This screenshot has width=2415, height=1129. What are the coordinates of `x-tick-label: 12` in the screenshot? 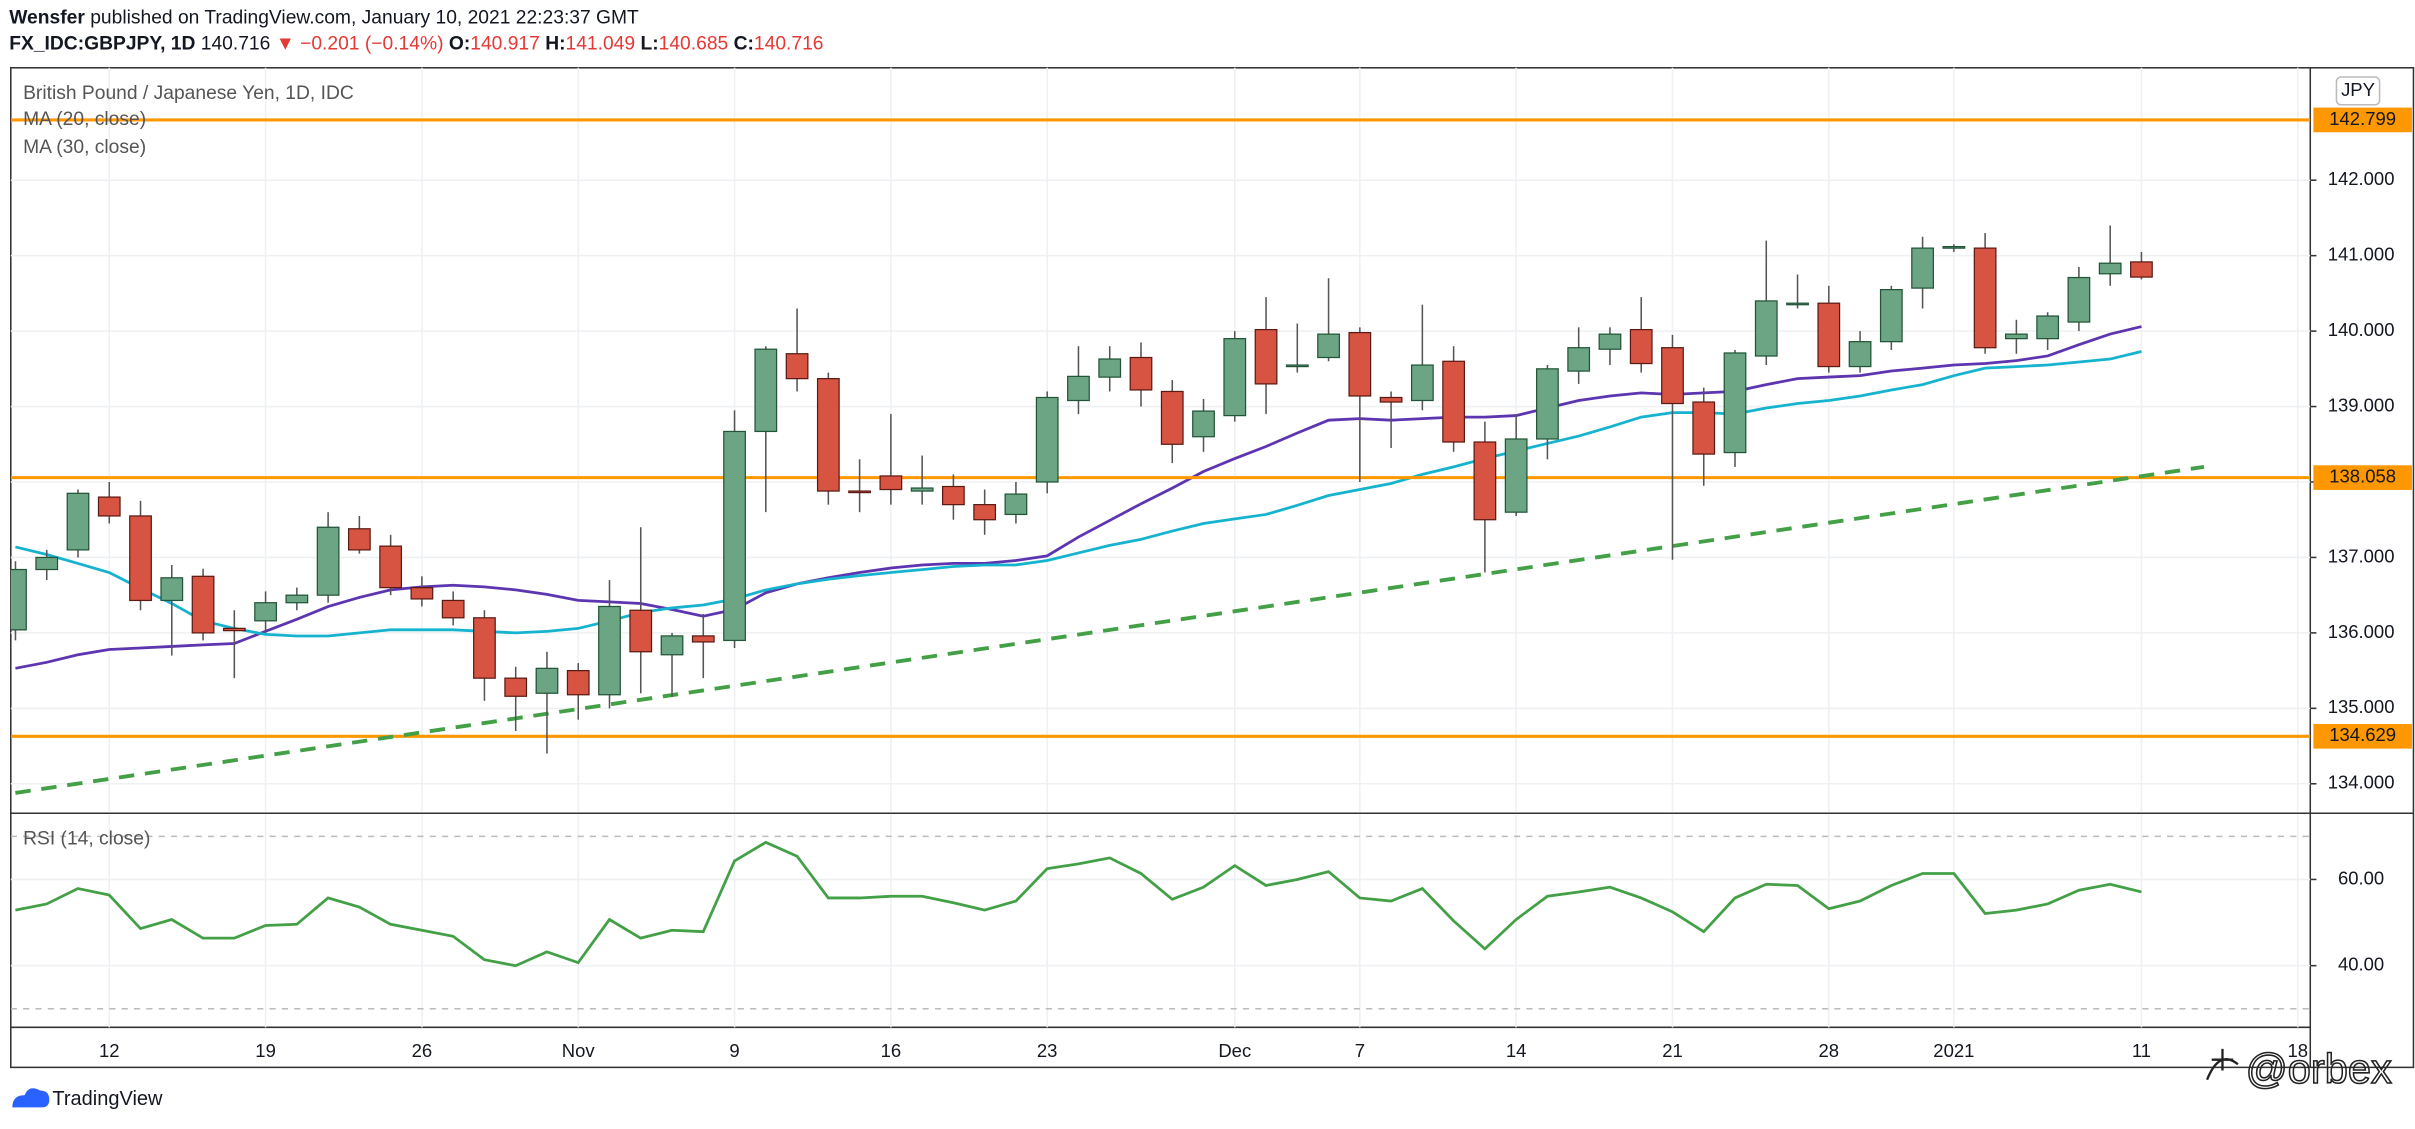 It's located at (109, 1050).